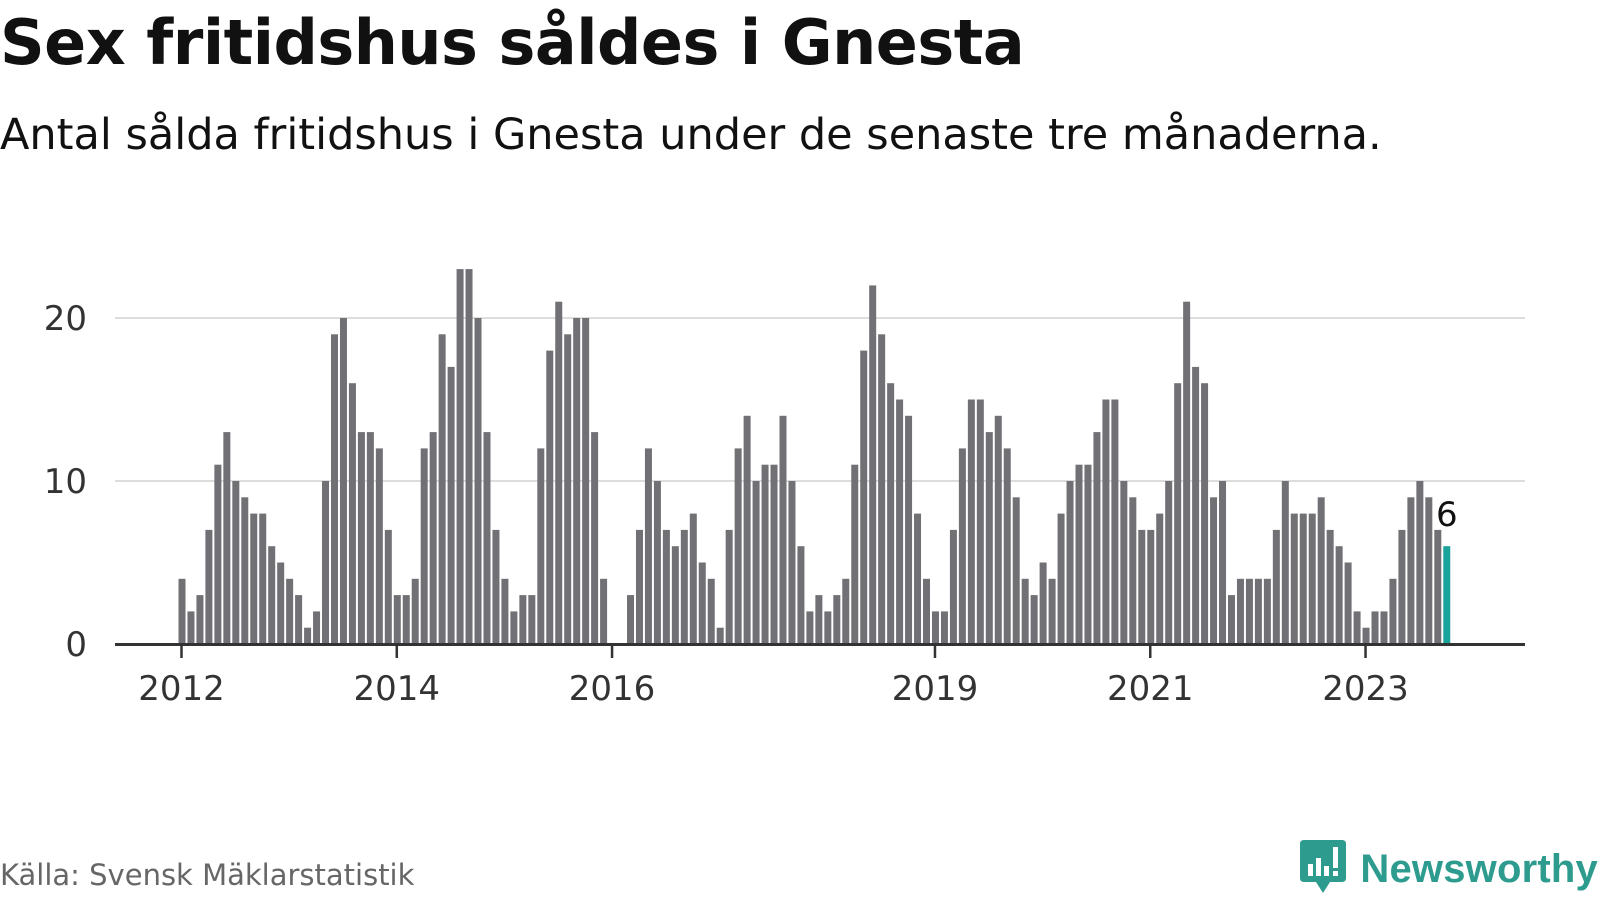 Image resolution: width=1600 pixels, height=900 pixels. Describe the element at coordinates (1323, 869) in the screenshot. I see `newsworthy-logo-icon` at that location.